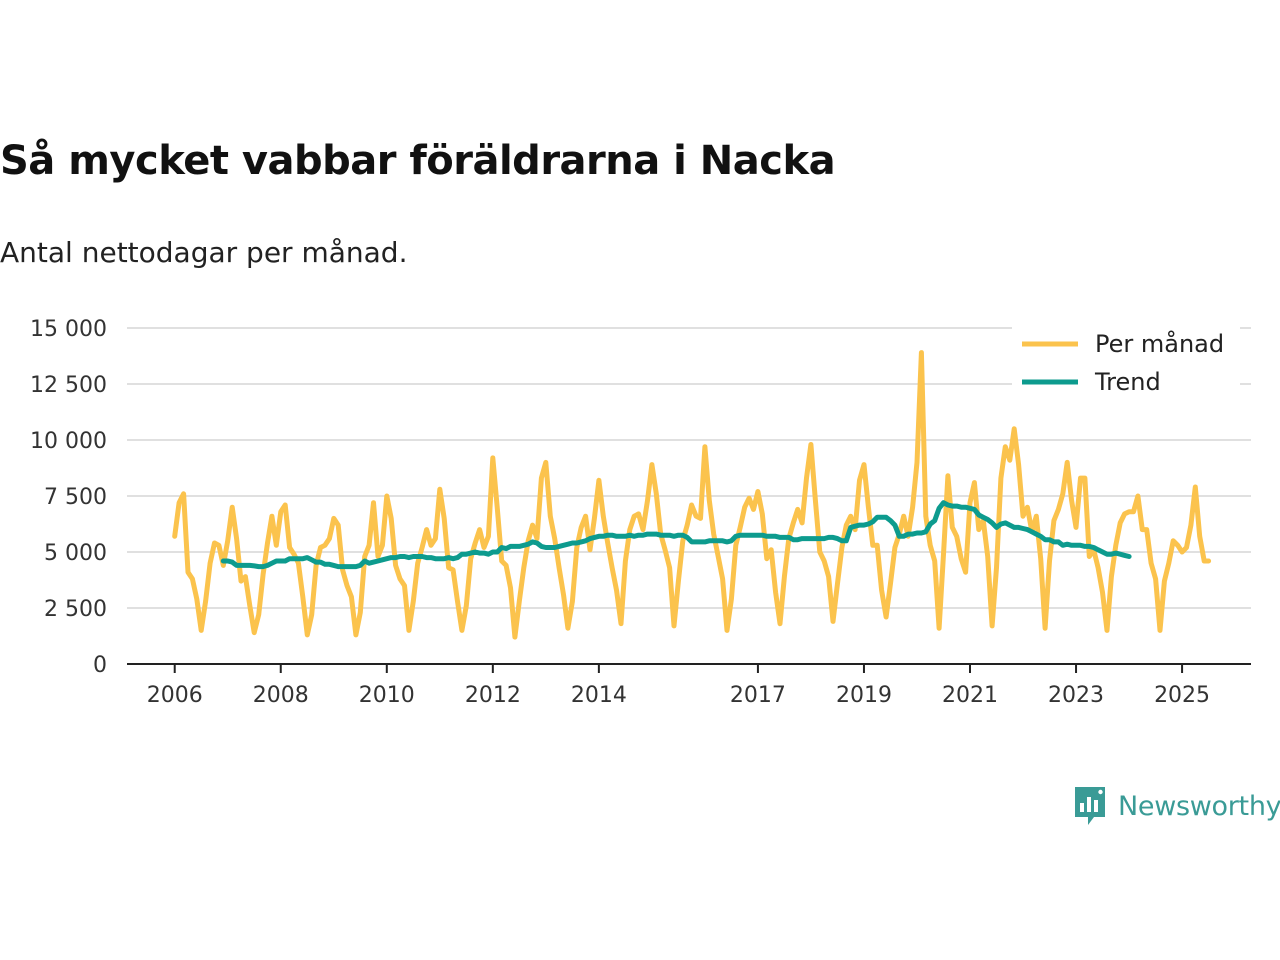  What do you see at coordinates (493, 695) in the screenshot?
I see `x-tick-label: 2012` at bounding box center [493, 695].